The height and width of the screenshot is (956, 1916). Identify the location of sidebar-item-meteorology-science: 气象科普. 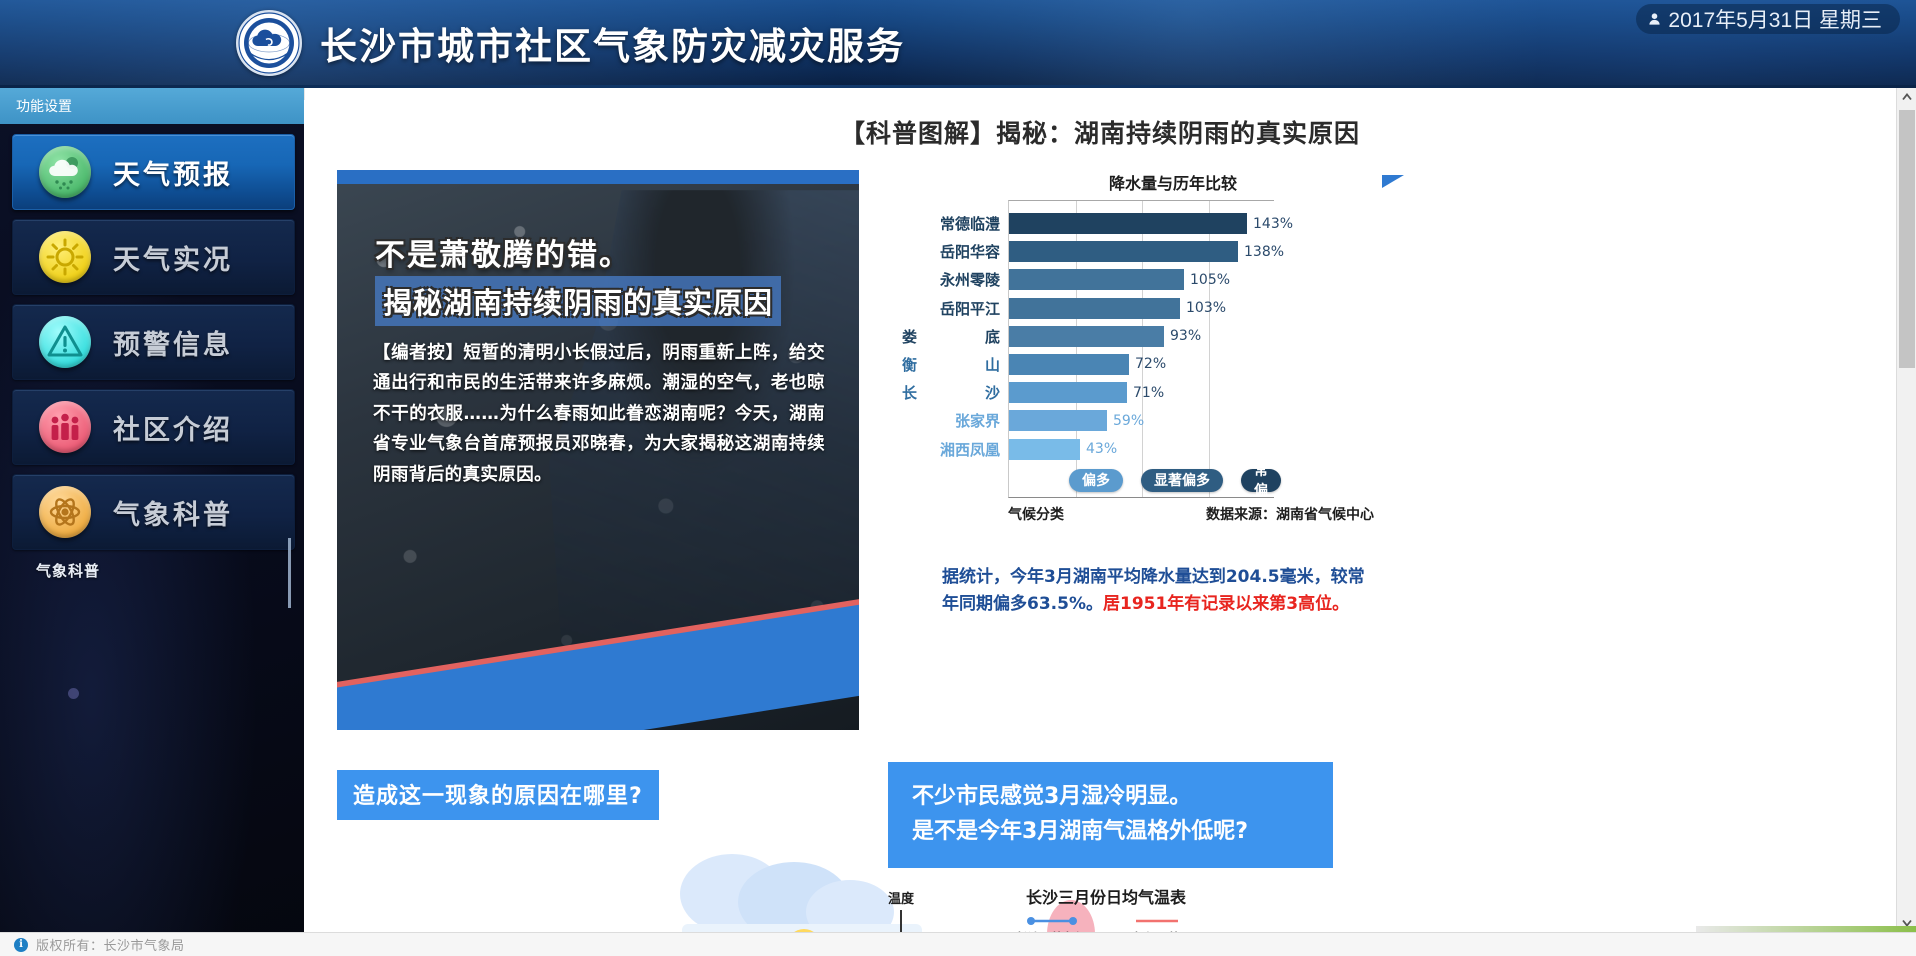
(153, 512).